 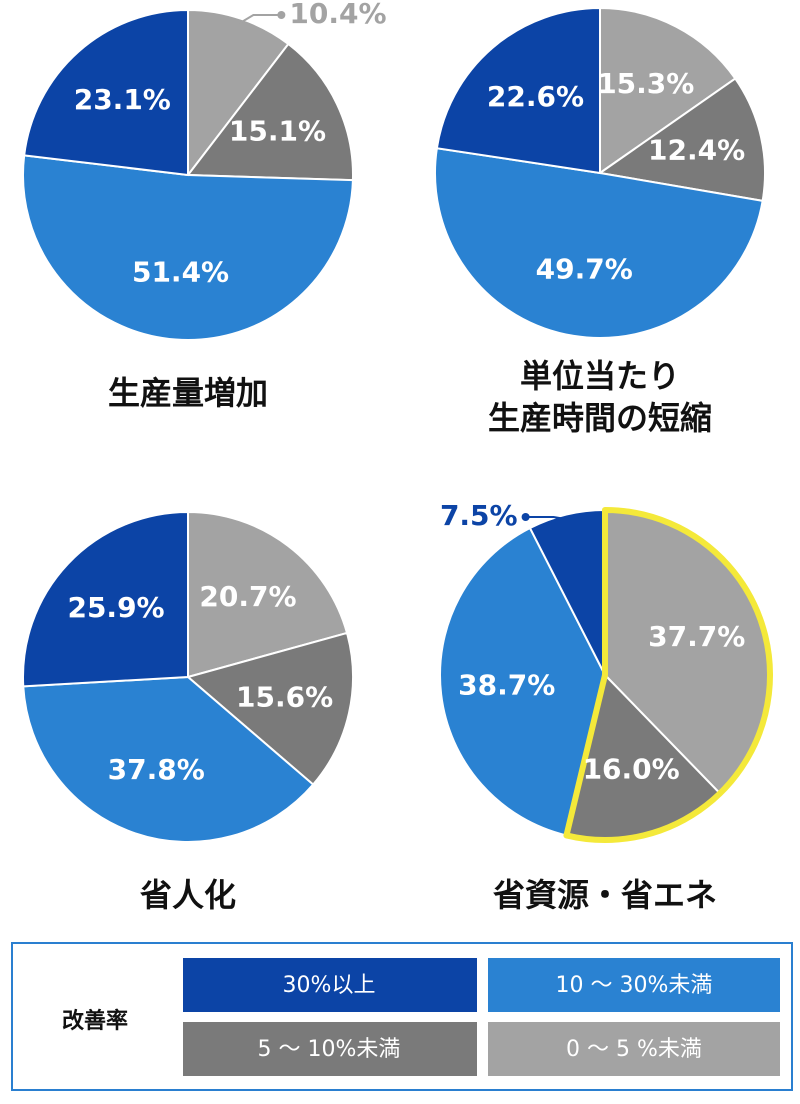 I want to click on legend-label: 10 ～ 30%未満, so click(x=634, y=985).